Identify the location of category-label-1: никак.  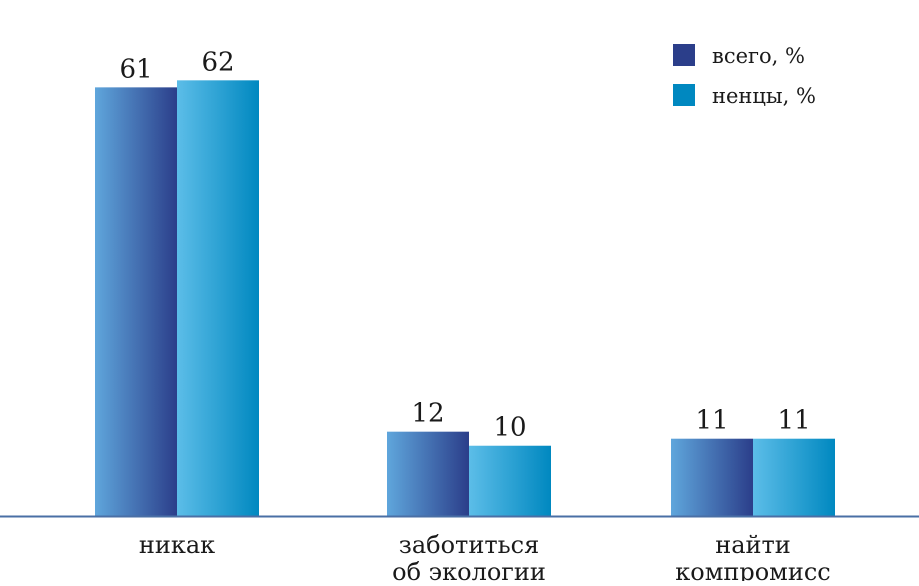
(177, 545).